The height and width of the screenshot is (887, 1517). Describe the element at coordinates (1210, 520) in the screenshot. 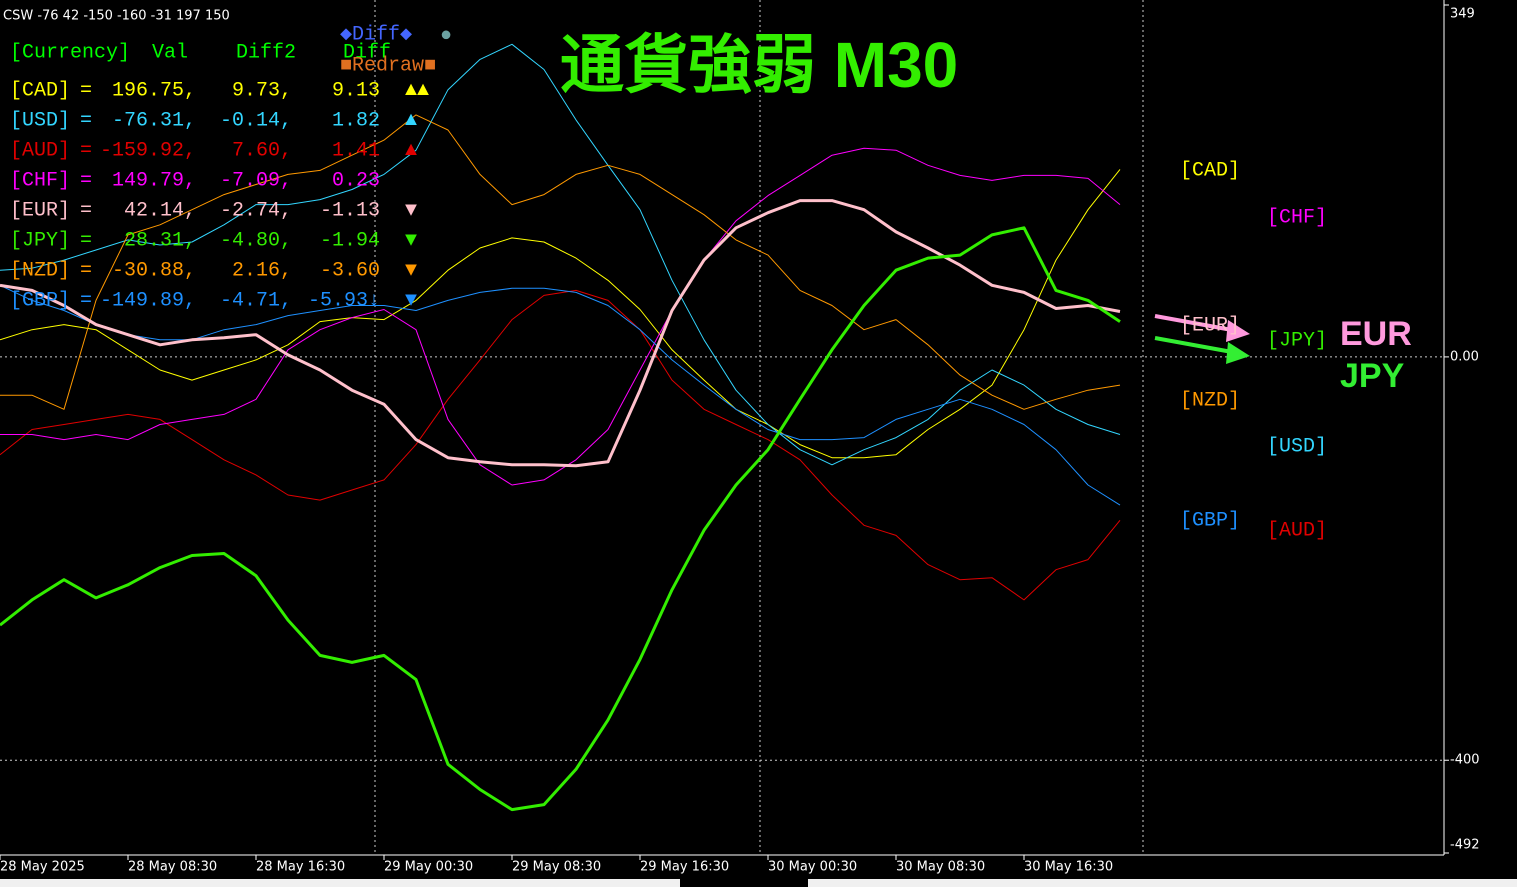

I see `series-label: [GBP]` at that location.